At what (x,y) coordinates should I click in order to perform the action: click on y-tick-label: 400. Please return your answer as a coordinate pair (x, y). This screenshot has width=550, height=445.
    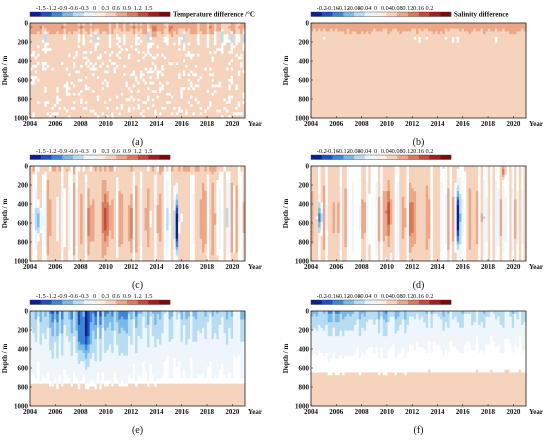
    Looking at the image, I should click on (23, 61).